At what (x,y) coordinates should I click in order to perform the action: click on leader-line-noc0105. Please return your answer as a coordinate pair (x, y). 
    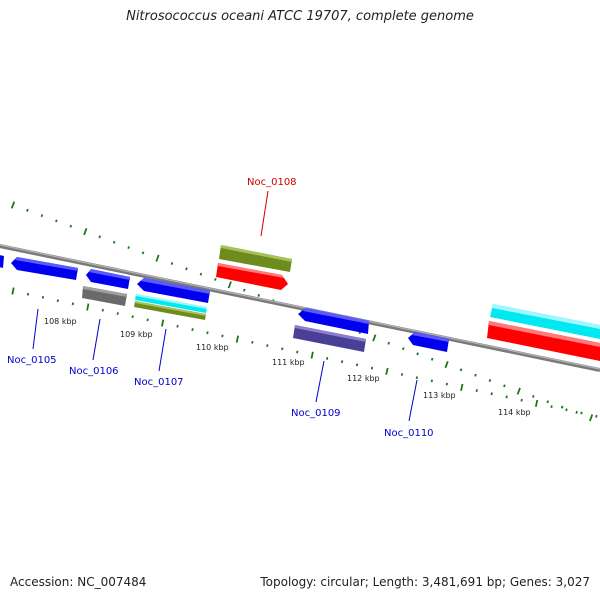
    Looking at the image, I should click on (35, 329).